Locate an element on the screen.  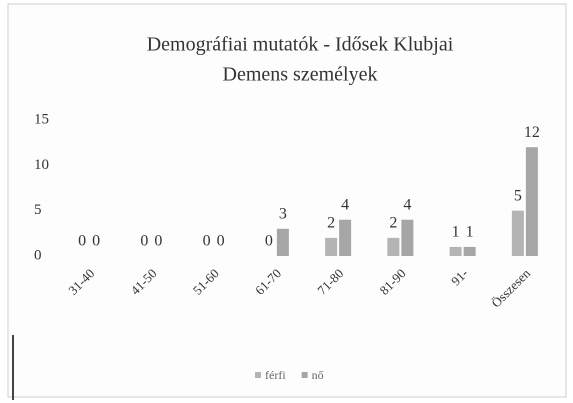
data-label: 3 is located at coordinates (283, 213).